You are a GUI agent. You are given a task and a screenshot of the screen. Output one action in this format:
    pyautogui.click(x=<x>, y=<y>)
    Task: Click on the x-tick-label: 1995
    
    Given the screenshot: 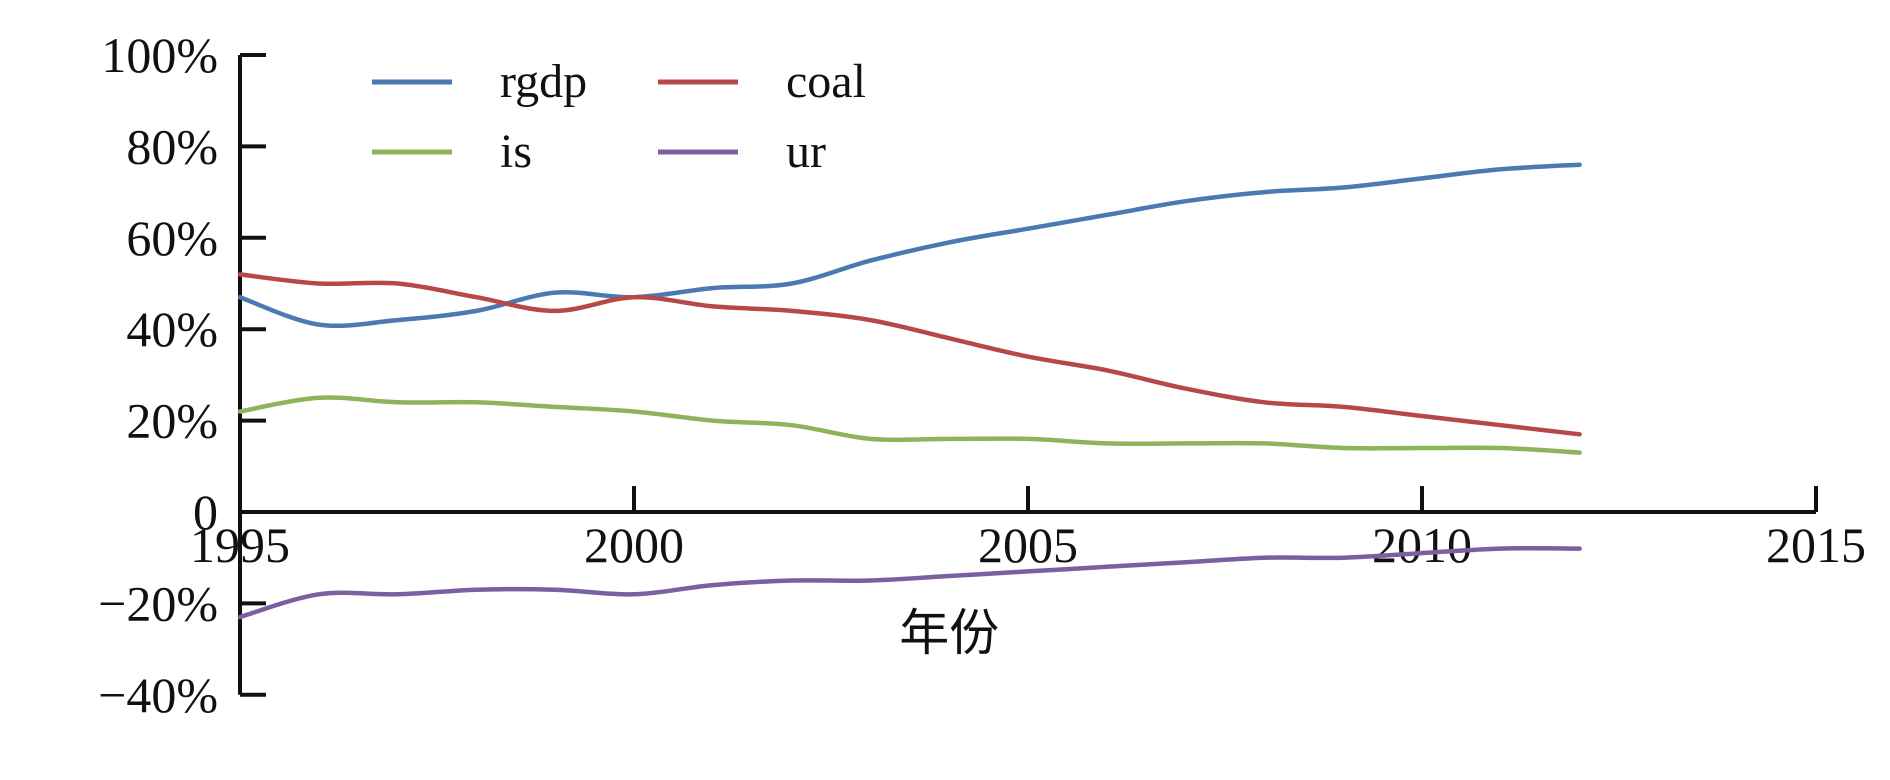 What is the action you would take?
    pyautogui.click(x=240, y=545)
    